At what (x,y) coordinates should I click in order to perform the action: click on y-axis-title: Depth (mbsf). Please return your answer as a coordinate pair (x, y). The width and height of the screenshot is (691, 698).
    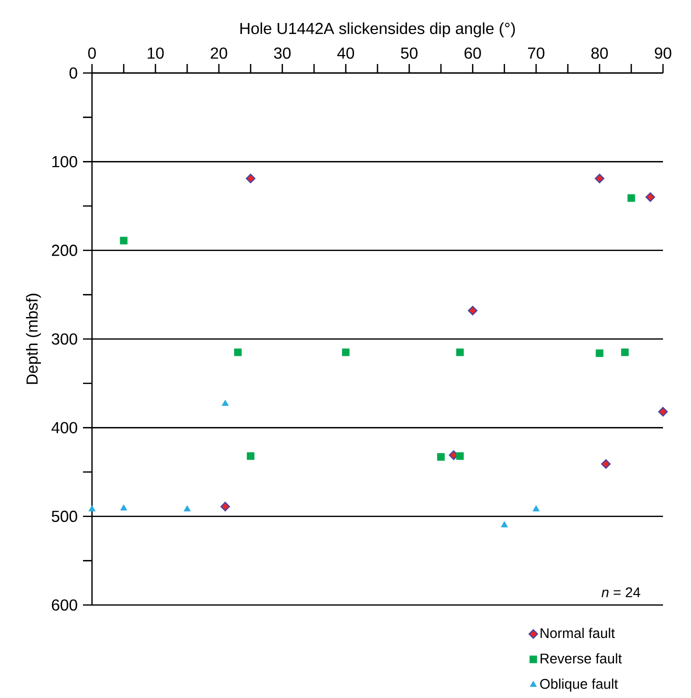
    Looking at the image, I should click on (33, 339).